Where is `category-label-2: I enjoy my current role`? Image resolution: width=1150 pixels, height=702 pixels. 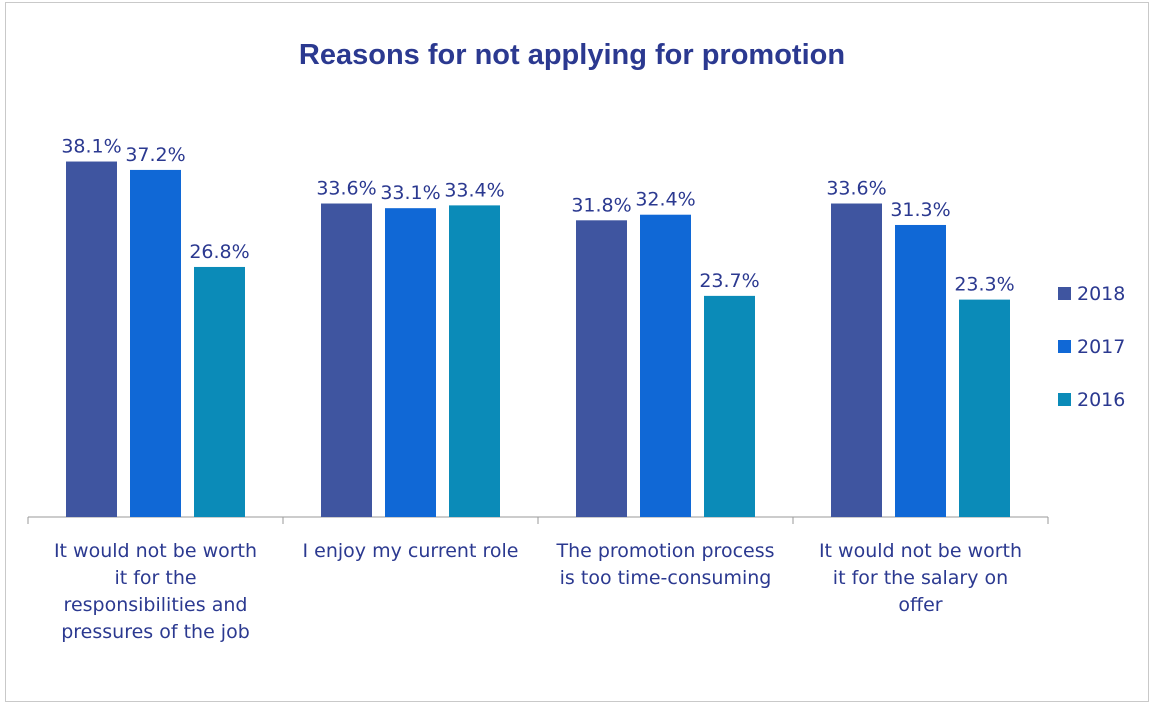
category-label-2: I enjoy my current role is located at coordinates (411, 551).